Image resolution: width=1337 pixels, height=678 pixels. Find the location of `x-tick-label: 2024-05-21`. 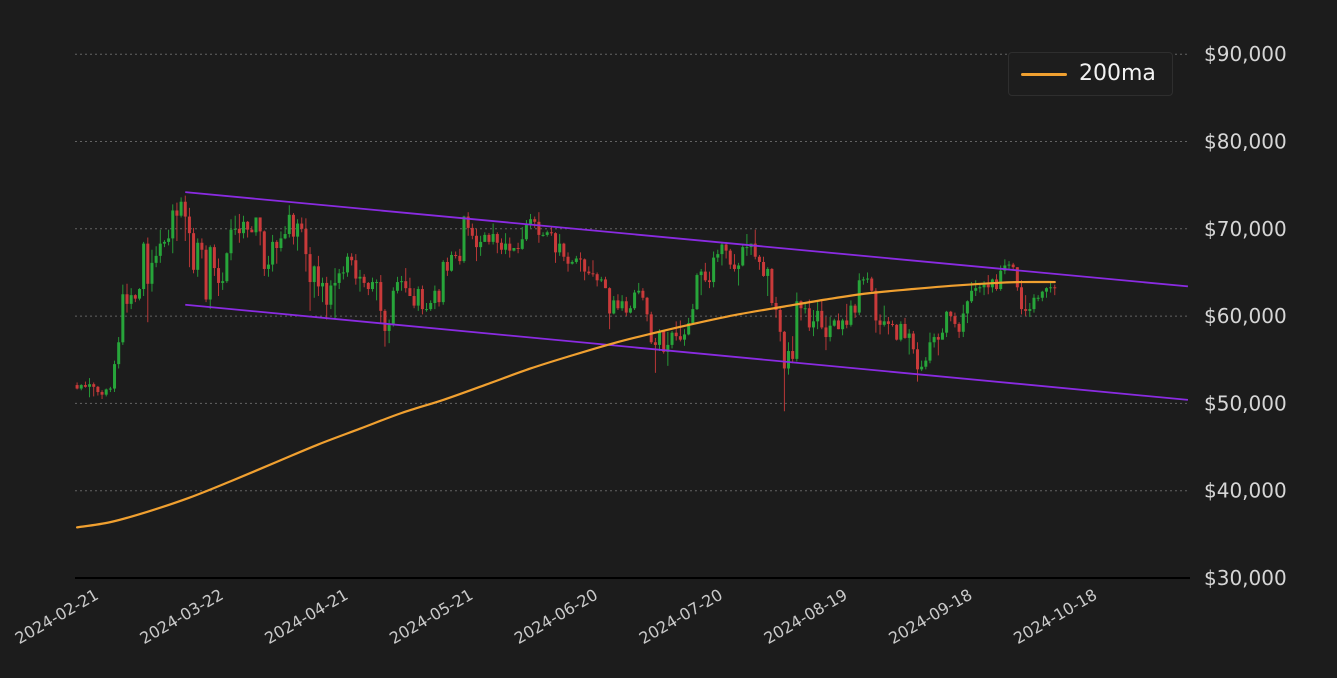

x-tick-label: 2024-05-21 is located at coordinates (431, 616).